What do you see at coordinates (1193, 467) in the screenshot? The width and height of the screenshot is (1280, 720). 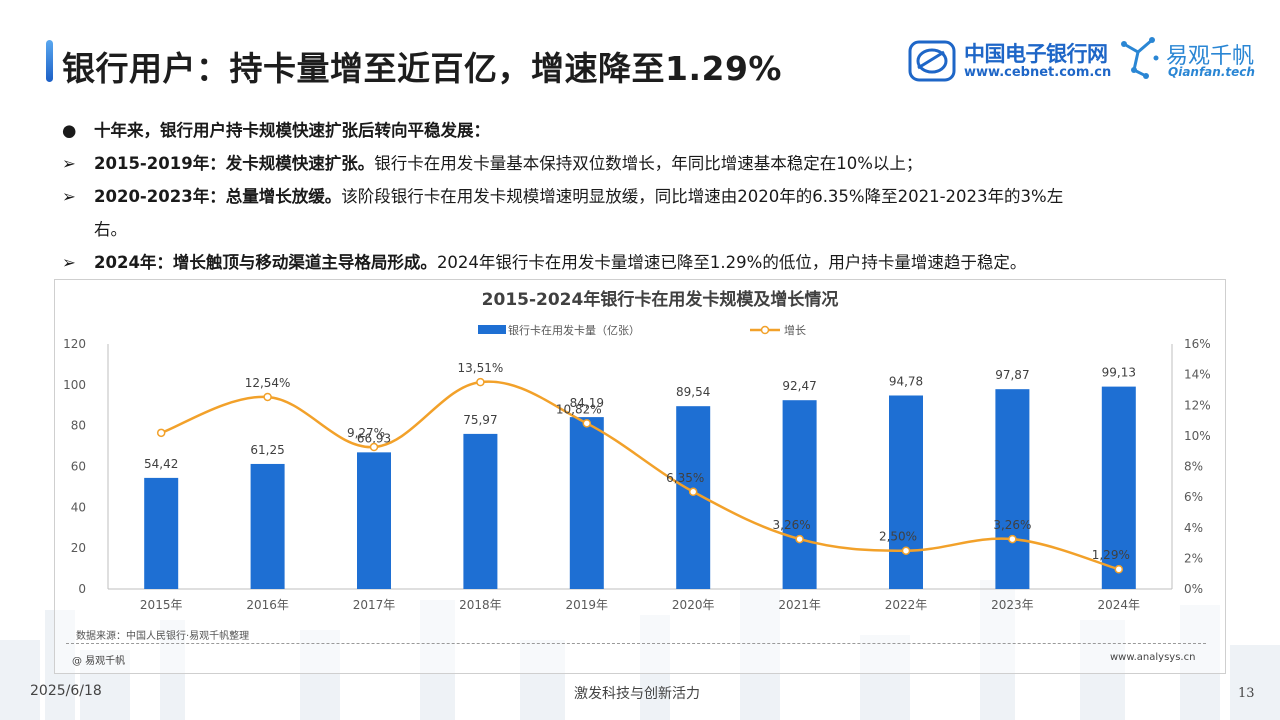 I see `y-right-tick-label: 8%` at bounding box center [1193, 467].